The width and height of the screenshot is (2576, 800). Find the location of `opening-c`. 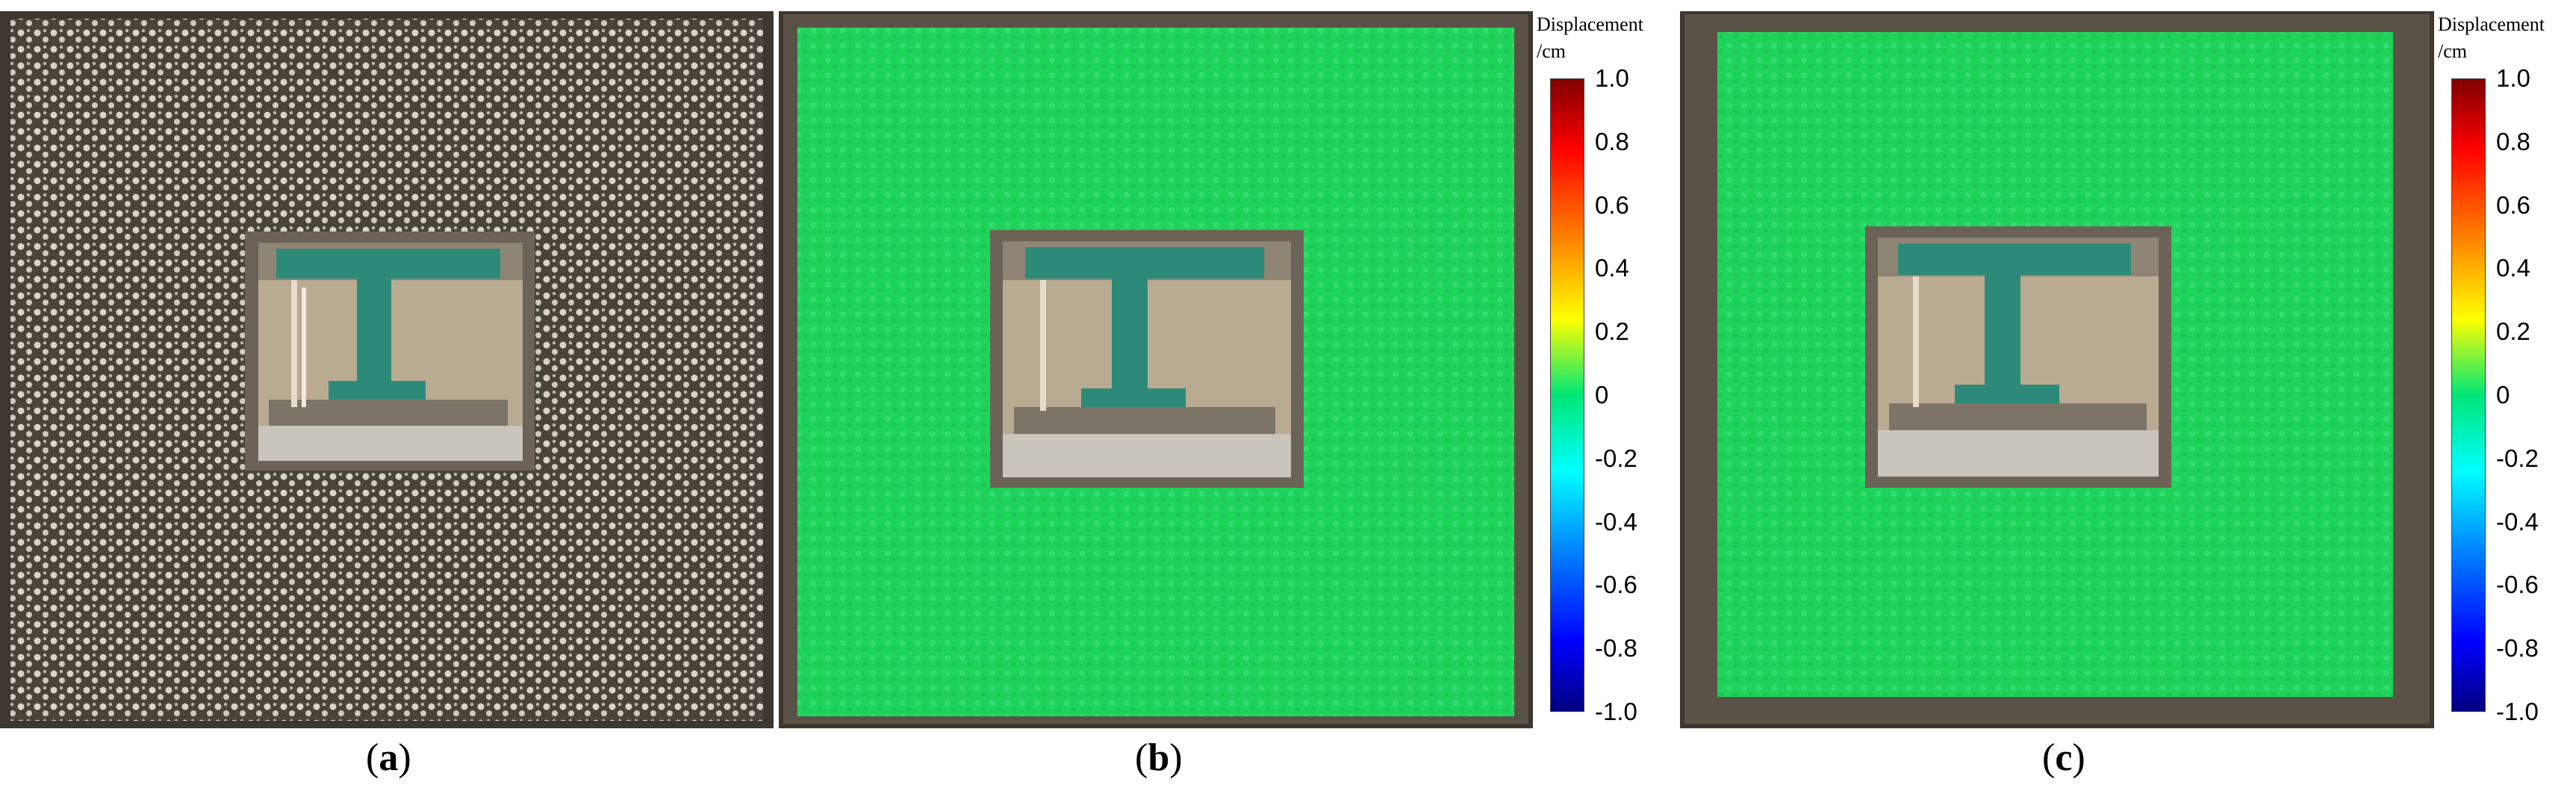

opening-c is located at coordinates (2018, 357).